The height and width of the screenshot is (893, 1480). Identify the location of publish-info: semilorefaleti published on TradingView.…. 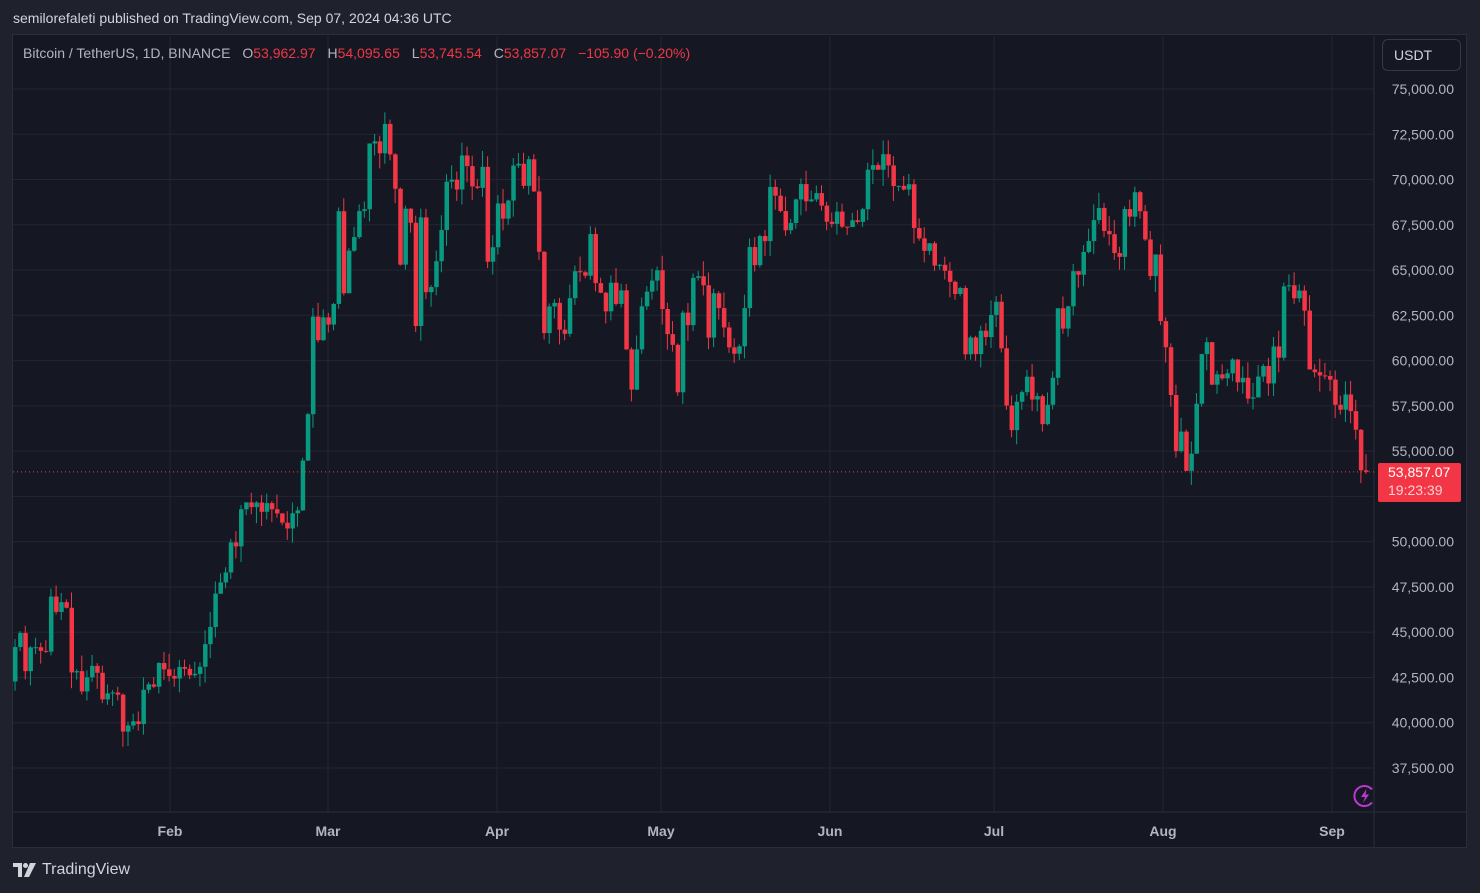
(232, 18).